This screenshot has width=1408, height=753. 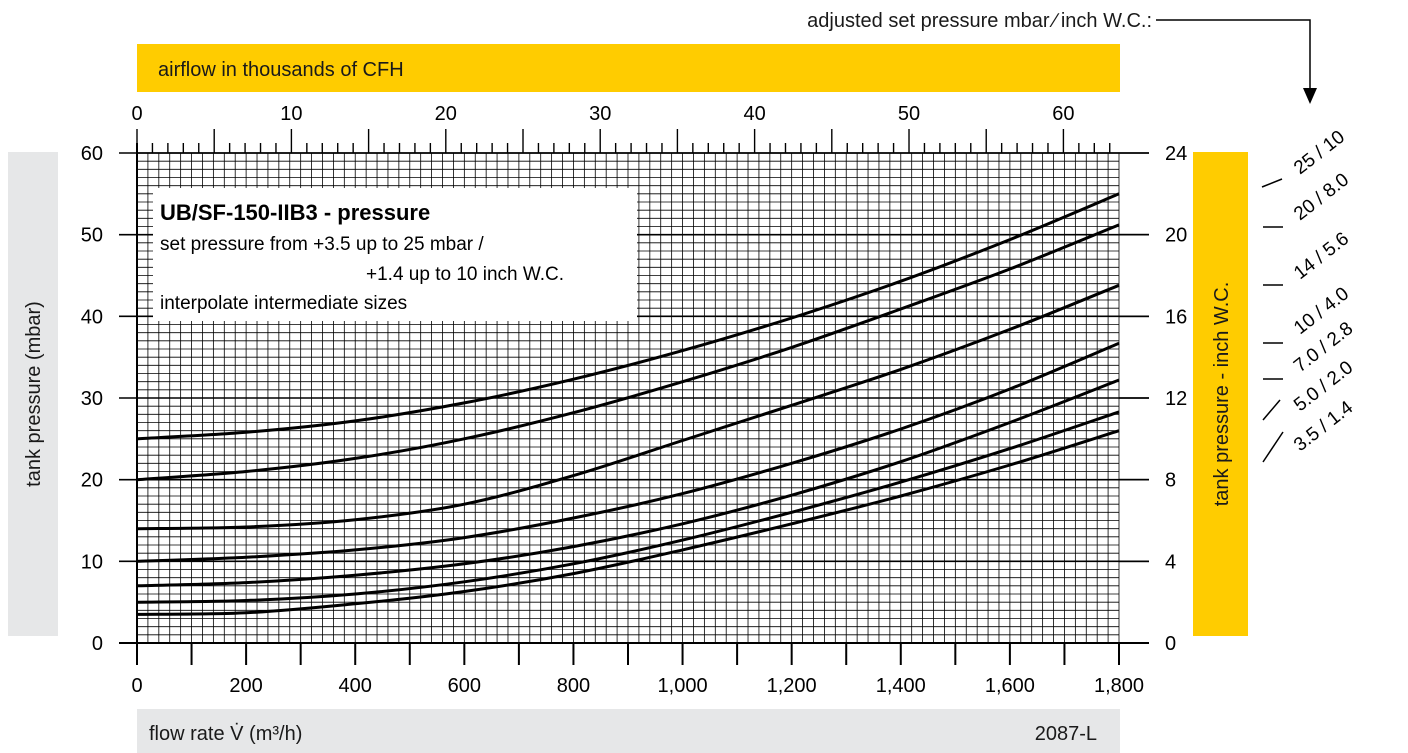 What do you see at coordinates (295, 212) in the screenshot?
I see `info-box-title: UB/SF-150-IIB3 - pressure` at bounding box center [295, 212].